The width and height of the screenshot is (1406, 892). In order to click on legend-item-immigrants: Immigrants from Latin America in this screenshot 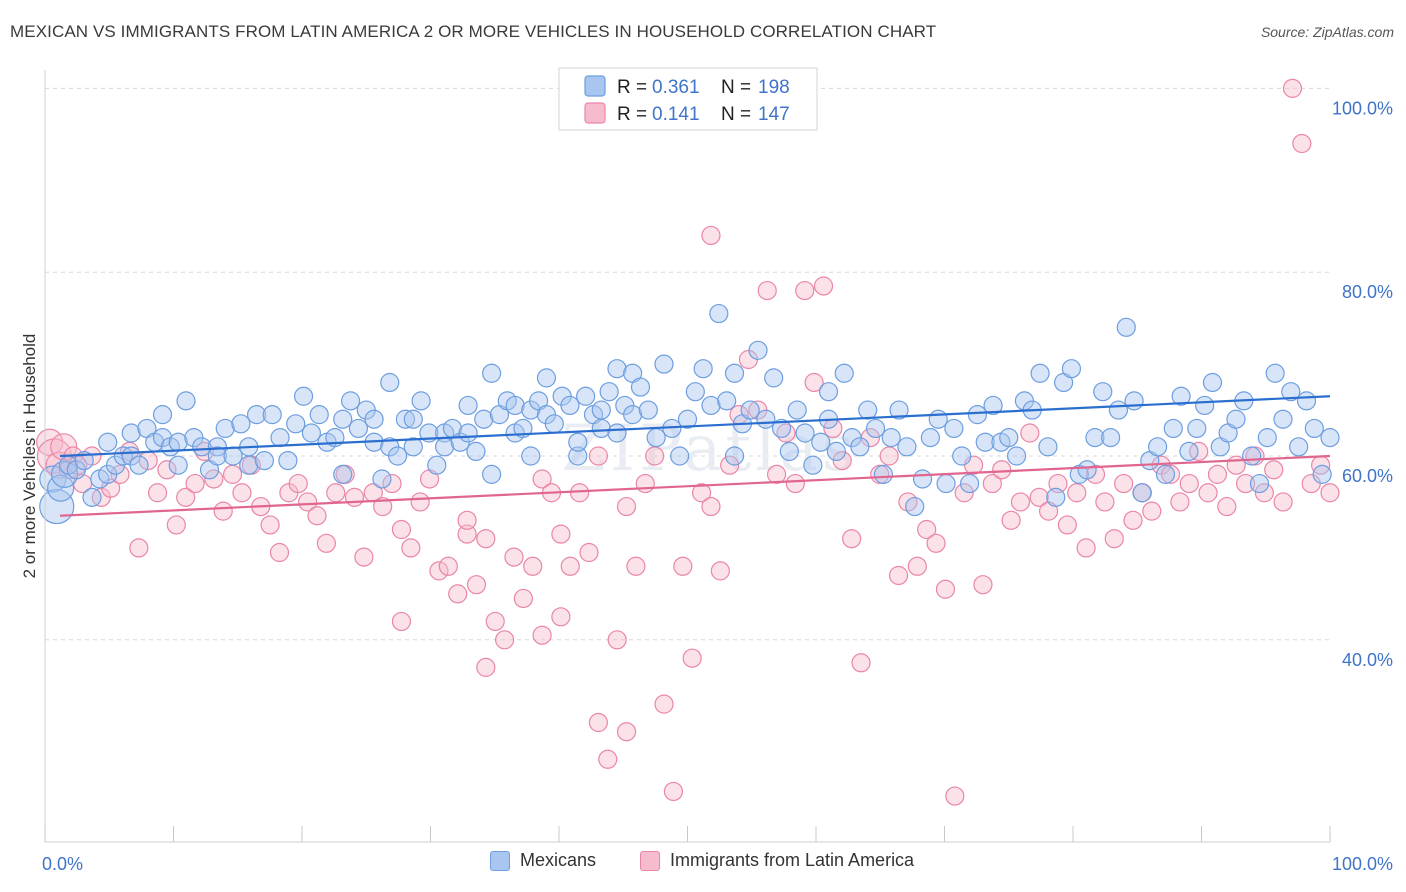, I will do `click(777, 860)`.